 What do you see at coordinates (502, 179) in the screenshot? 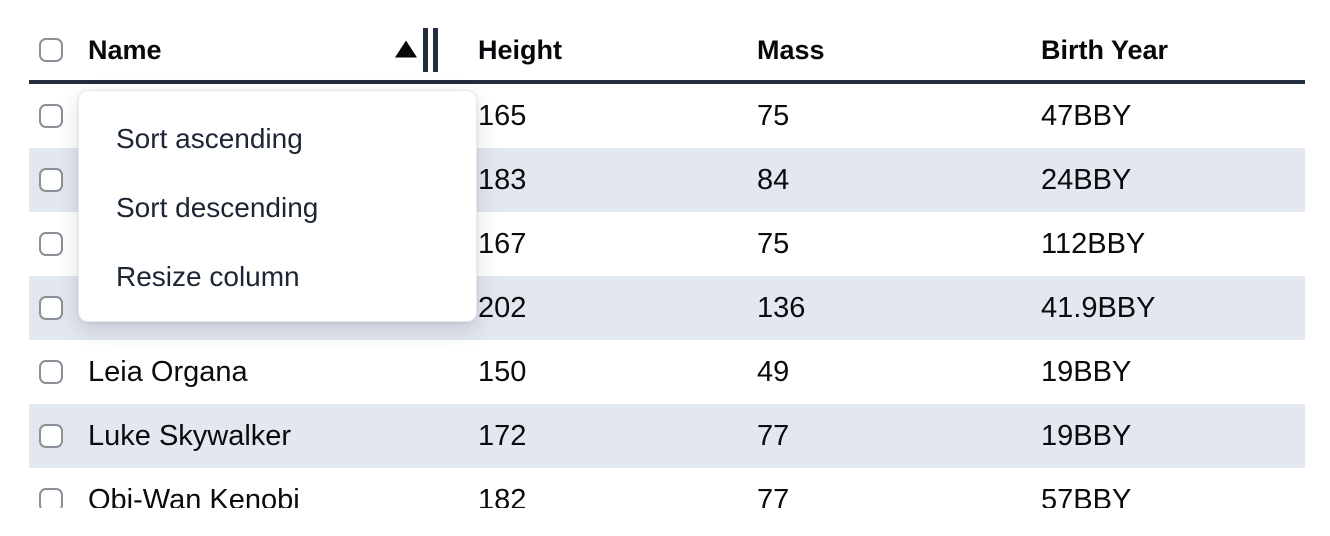
I see `cell-height: 183` at bounding box center [502, 179].